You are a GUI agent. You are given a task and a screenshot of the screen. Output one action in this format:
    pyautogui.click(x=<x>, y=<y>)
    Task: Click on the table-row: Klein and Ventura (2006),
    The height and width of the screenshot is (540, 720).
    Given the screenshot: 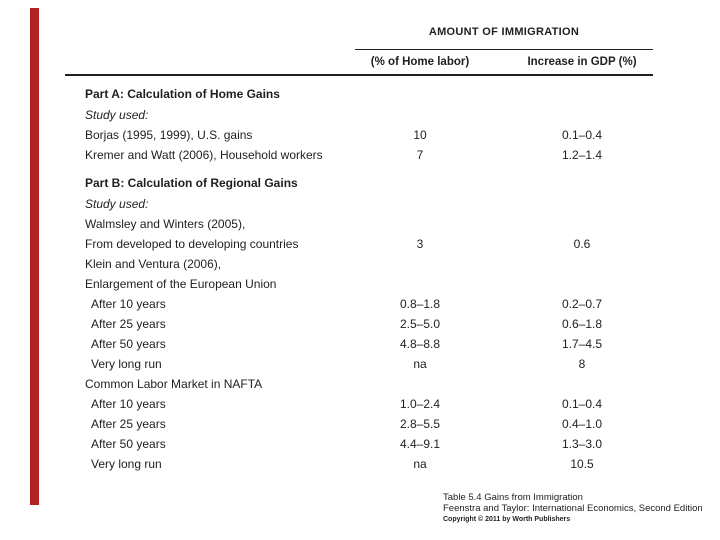 What is the action you would take?
    pyautogui.click(x=359, y=264)
    